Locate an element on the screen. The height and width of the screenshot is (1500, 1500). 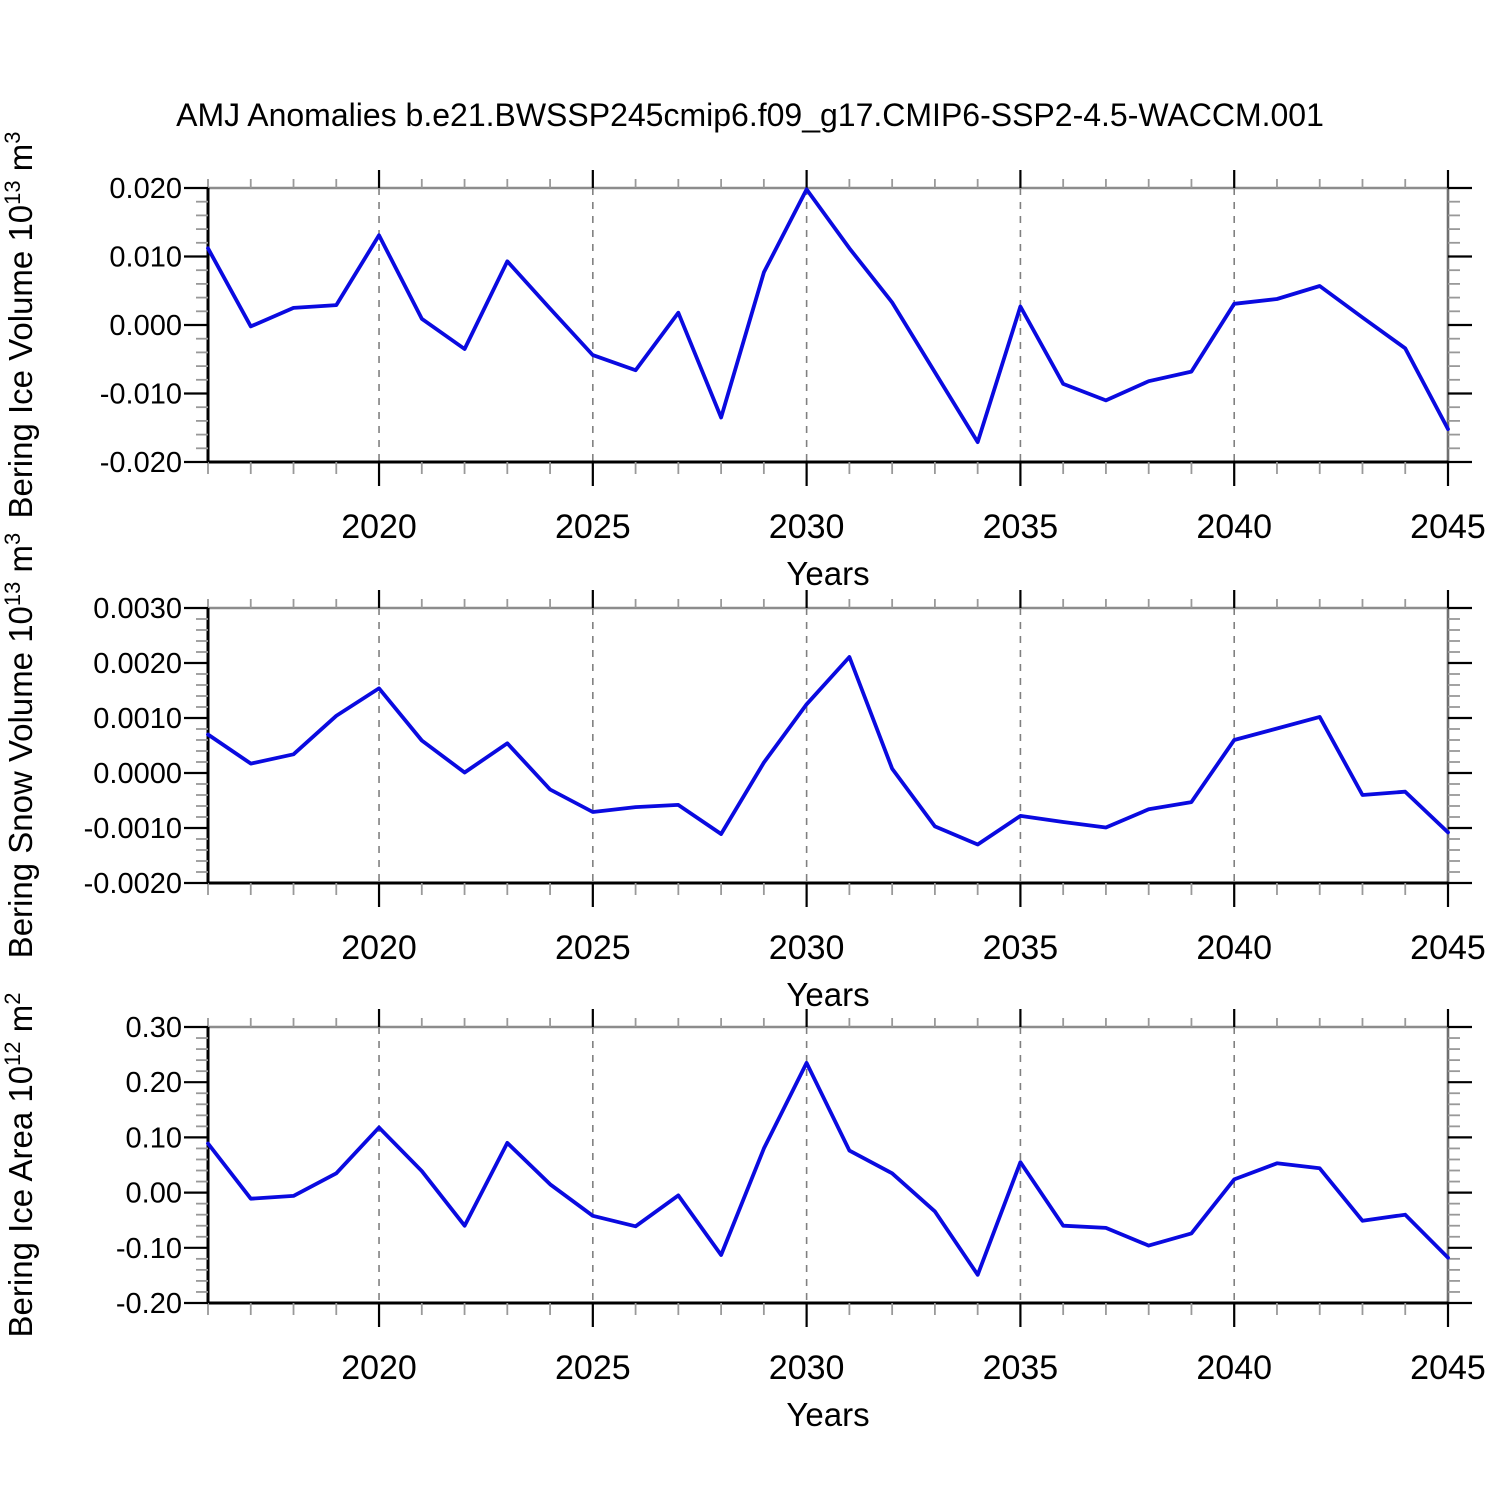
bering-ice-volume-line is located at coordinates (828, 316).